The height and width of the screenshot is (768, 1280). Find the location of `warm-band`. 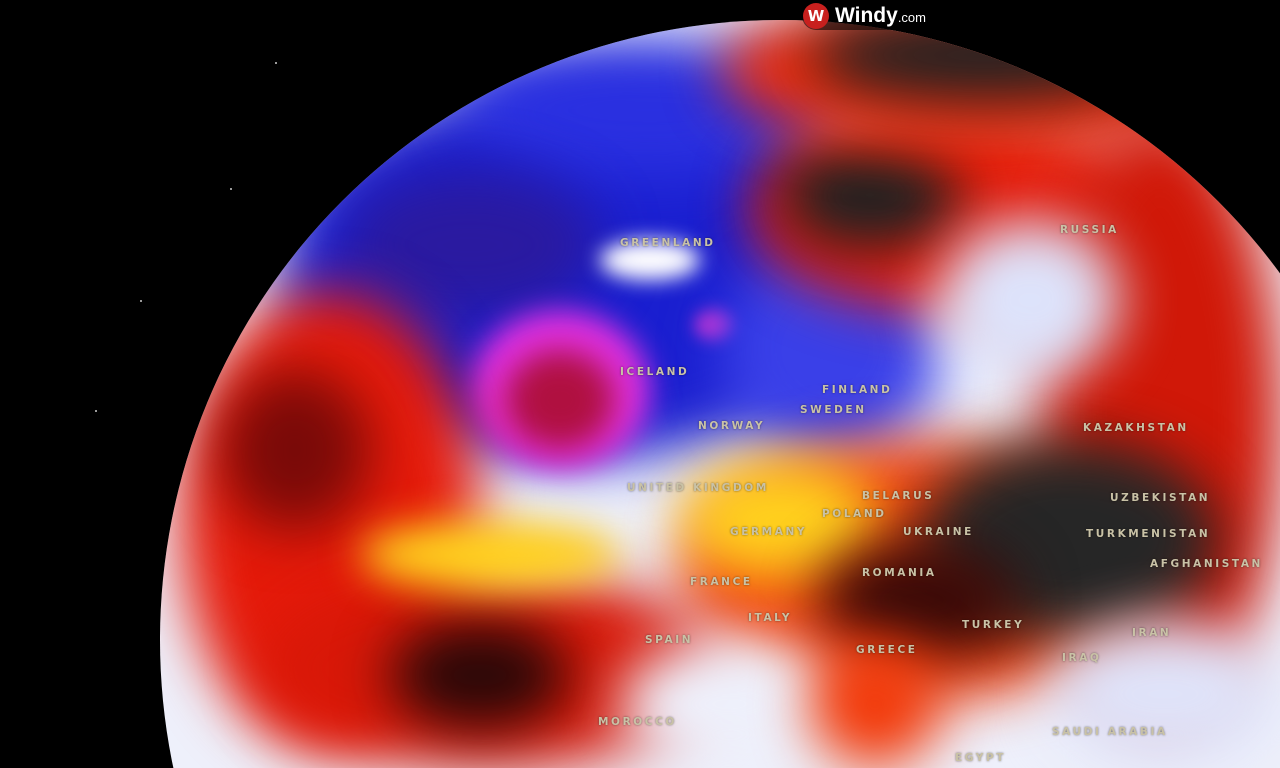

warm-band is located at coordinates (490, 555).